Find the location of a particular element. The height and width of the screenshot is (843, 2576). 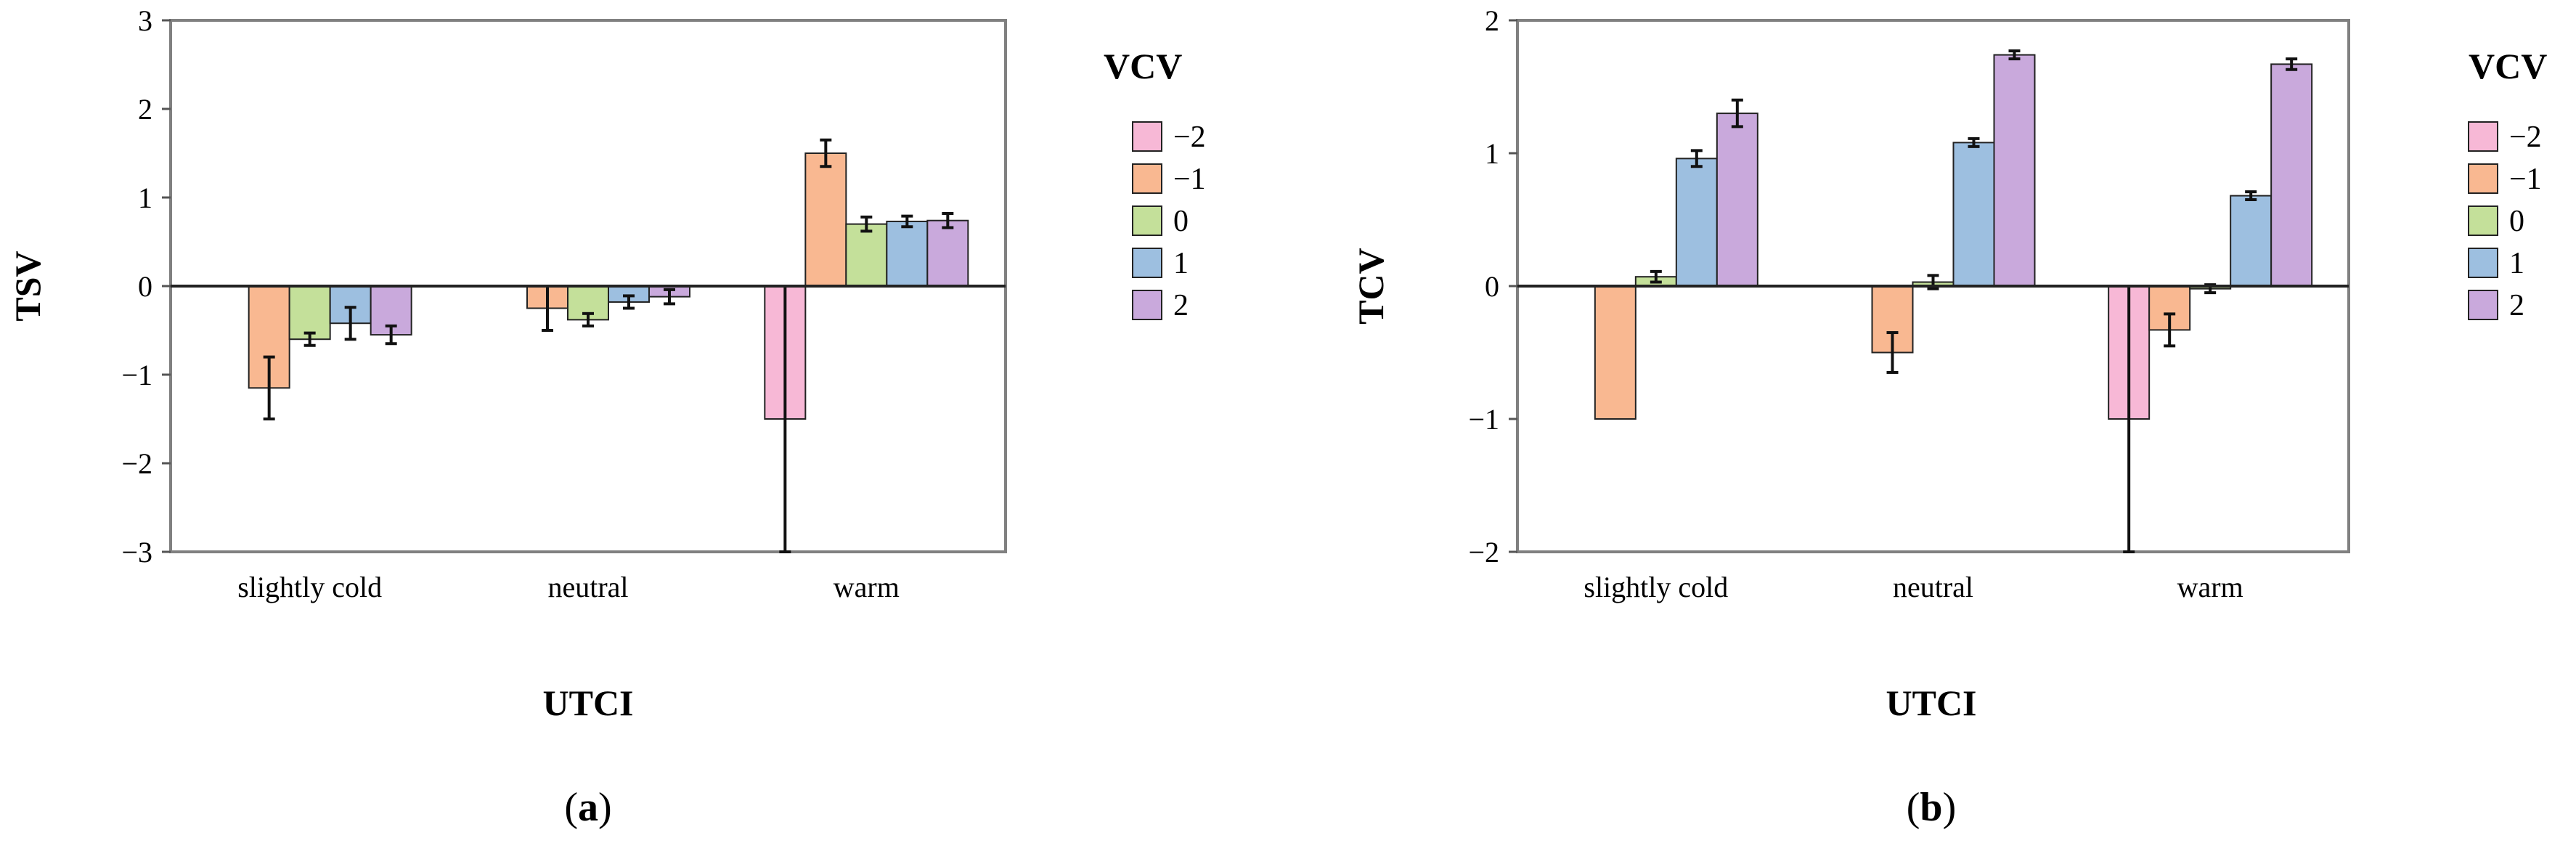

chart-b-x-axis-title: UTCI is located at coordinates (1931, 703).